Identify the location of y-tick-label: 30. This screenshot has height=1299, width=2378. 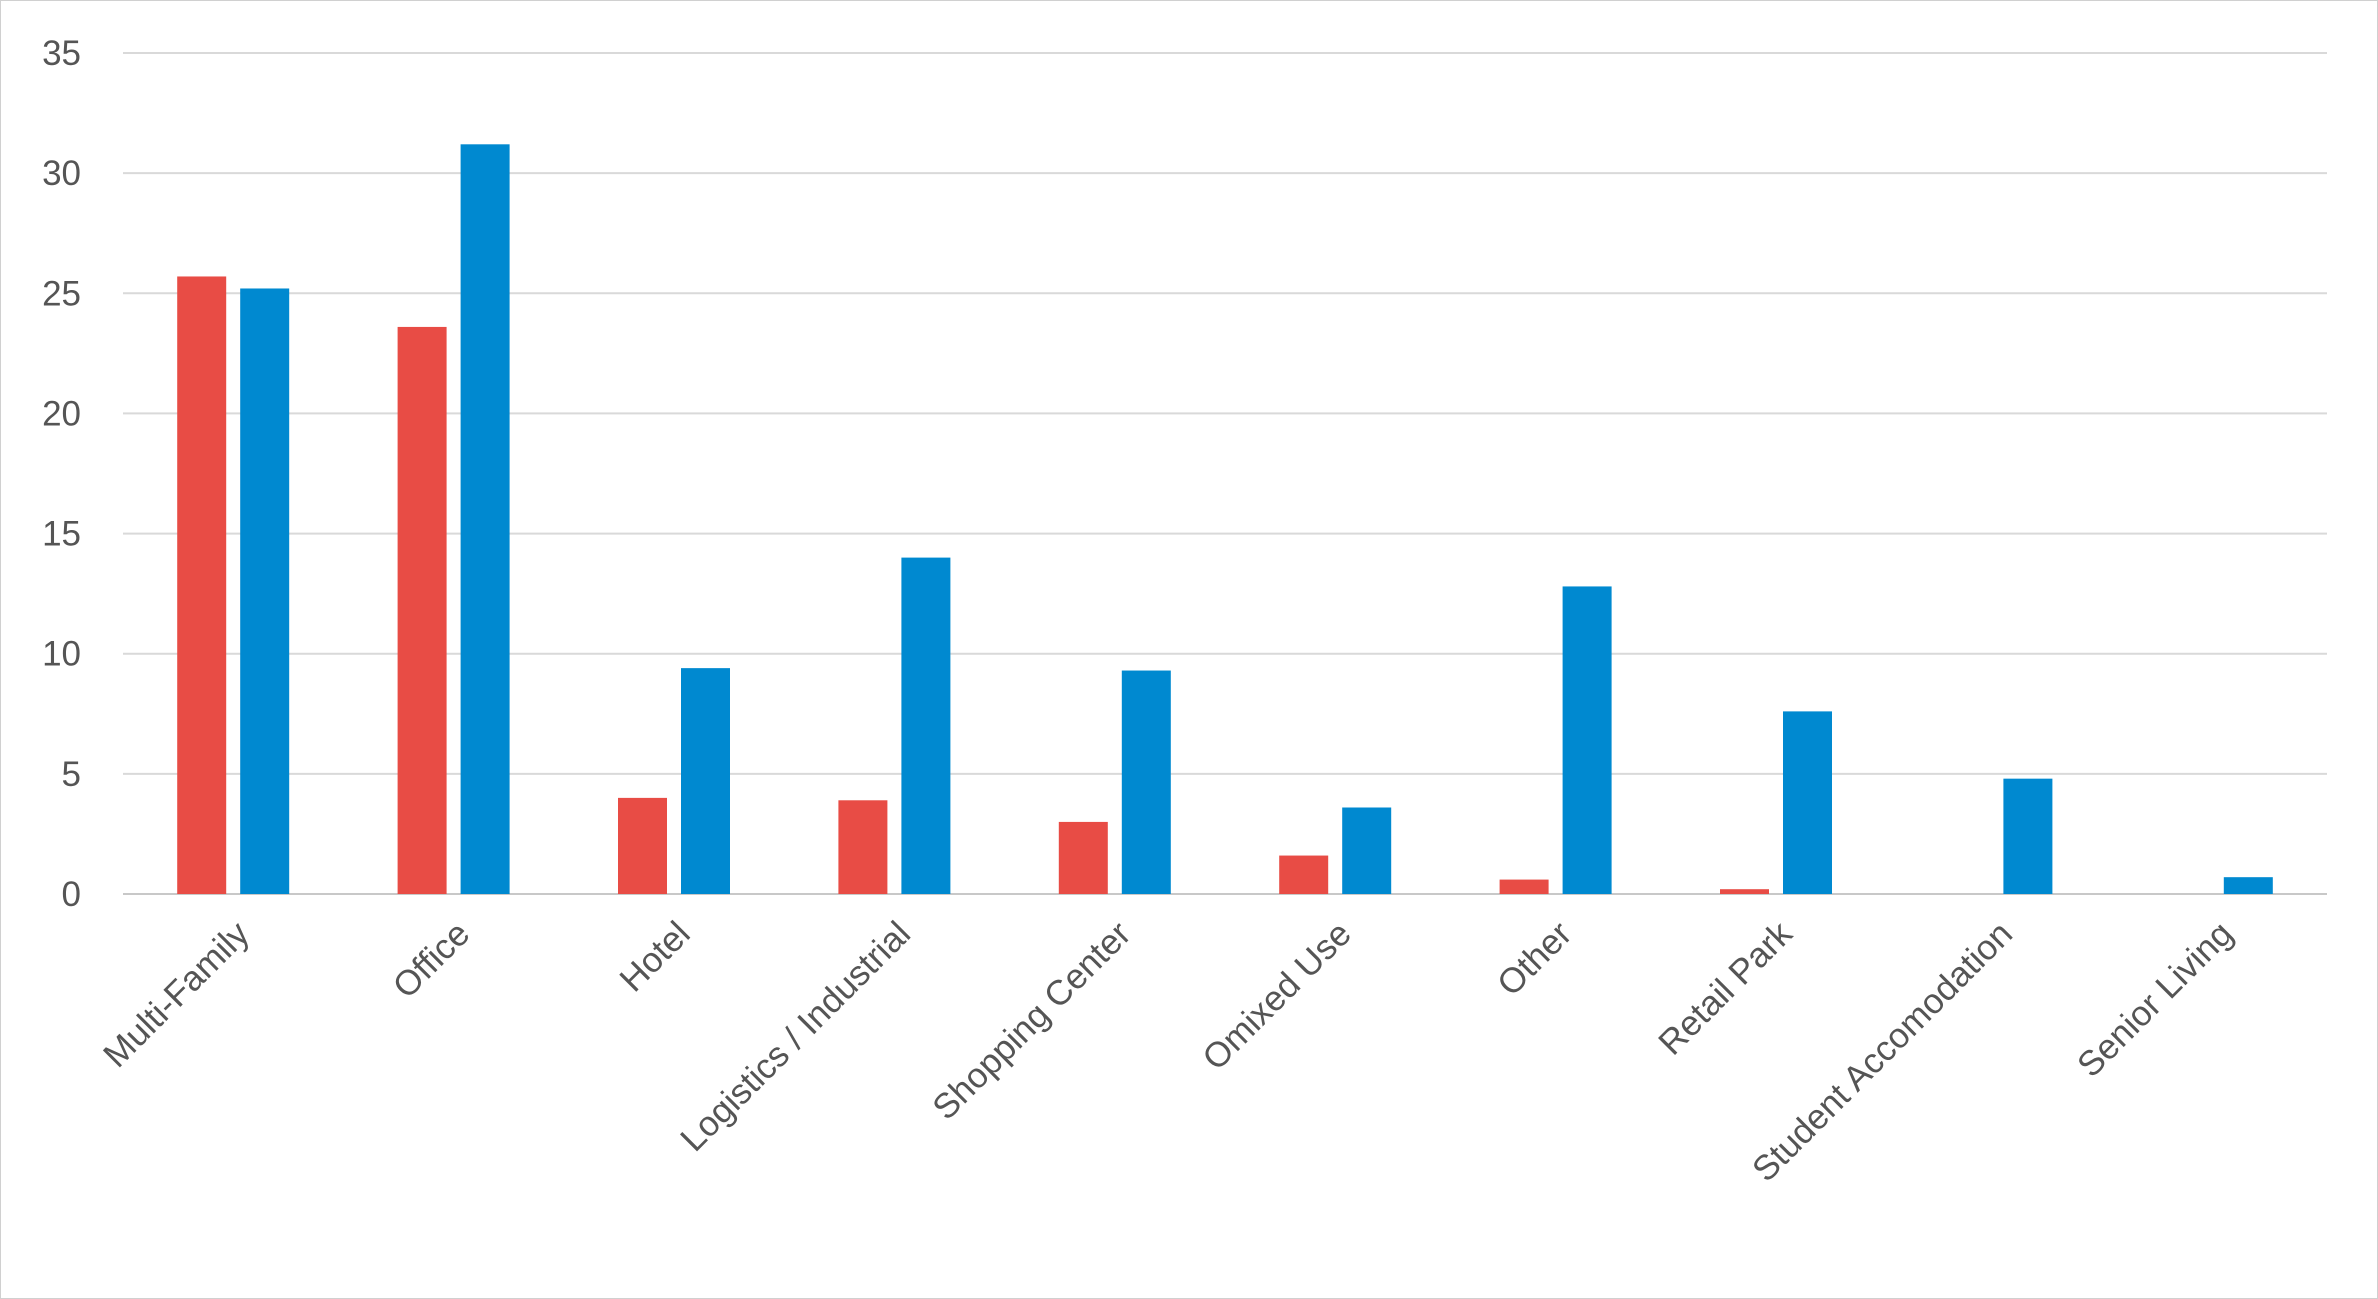
(61, 173).